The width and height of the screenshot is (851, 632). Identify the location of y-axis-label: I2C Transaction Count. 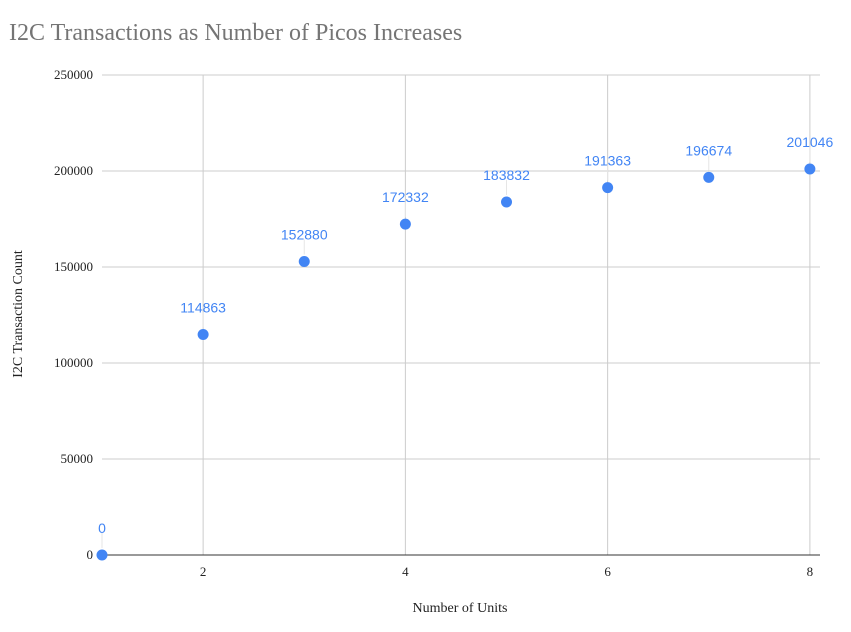
(18, 314).